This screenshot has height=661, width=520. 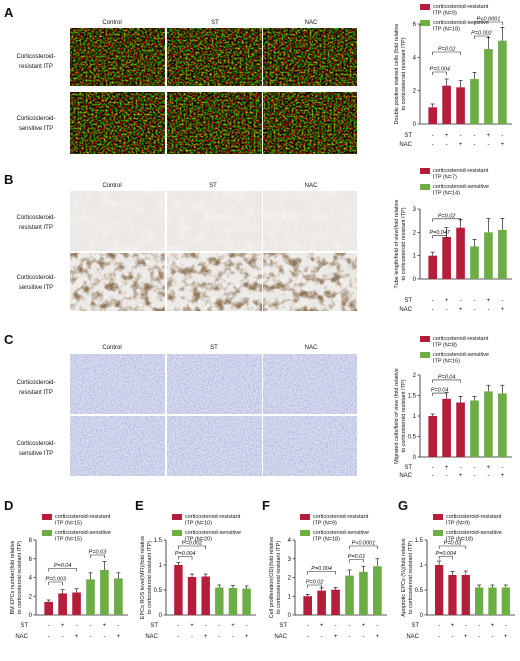 What do you see at coordinates (139, 505) in the screenshot?
I see `panel-letter-e: E` at bounding box center [139, 505].